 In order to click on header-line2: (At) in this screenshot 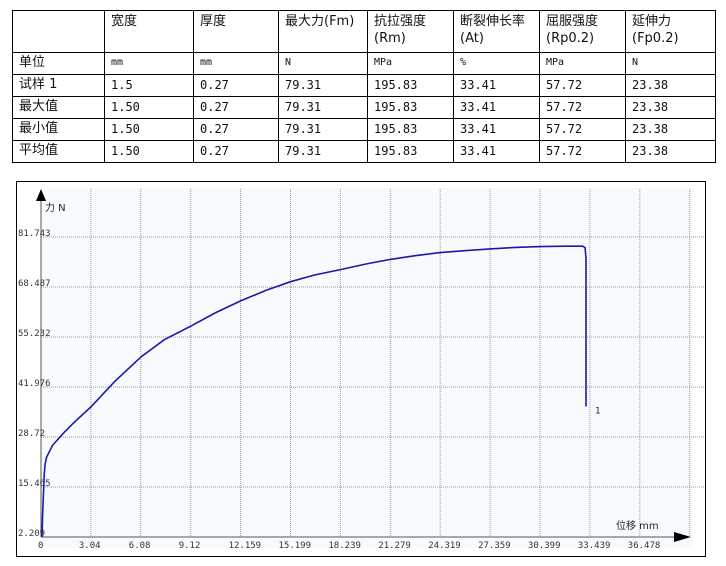, I will do `click(472, 38)`.